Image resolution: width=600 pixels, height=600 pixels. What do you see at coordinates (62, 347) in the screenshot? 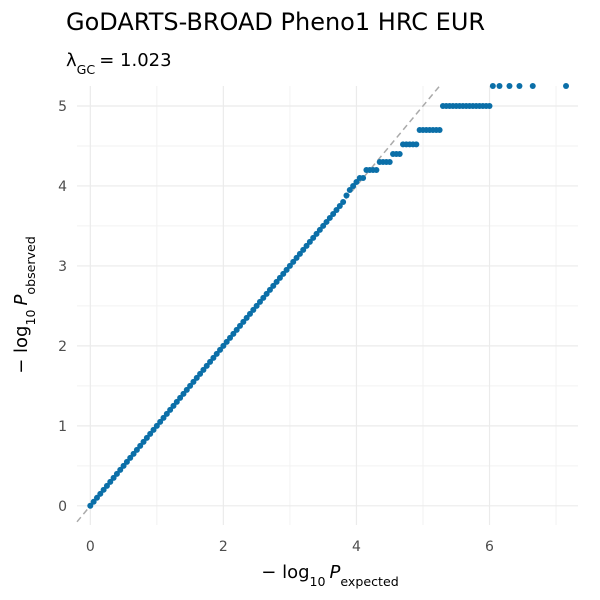
I see `y-tick-label: 2` at bounding box center [62, 347].